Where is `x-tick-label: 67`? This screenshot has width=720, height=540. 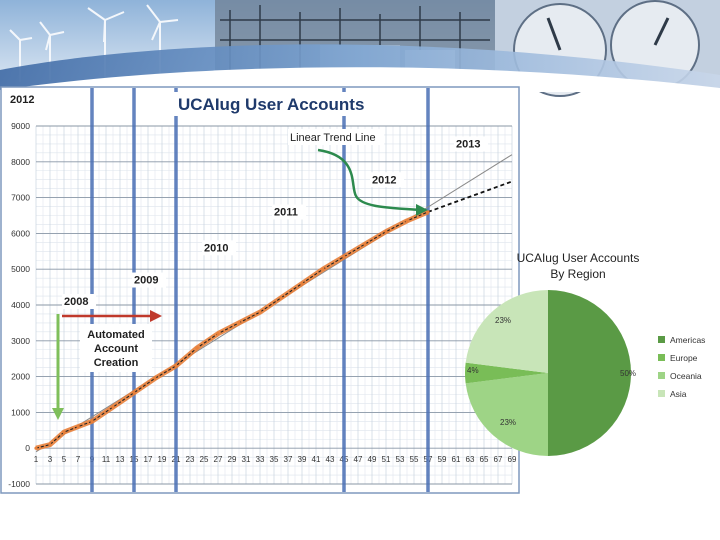 x-tick-label: 67 is located at coordinates (498, 459).